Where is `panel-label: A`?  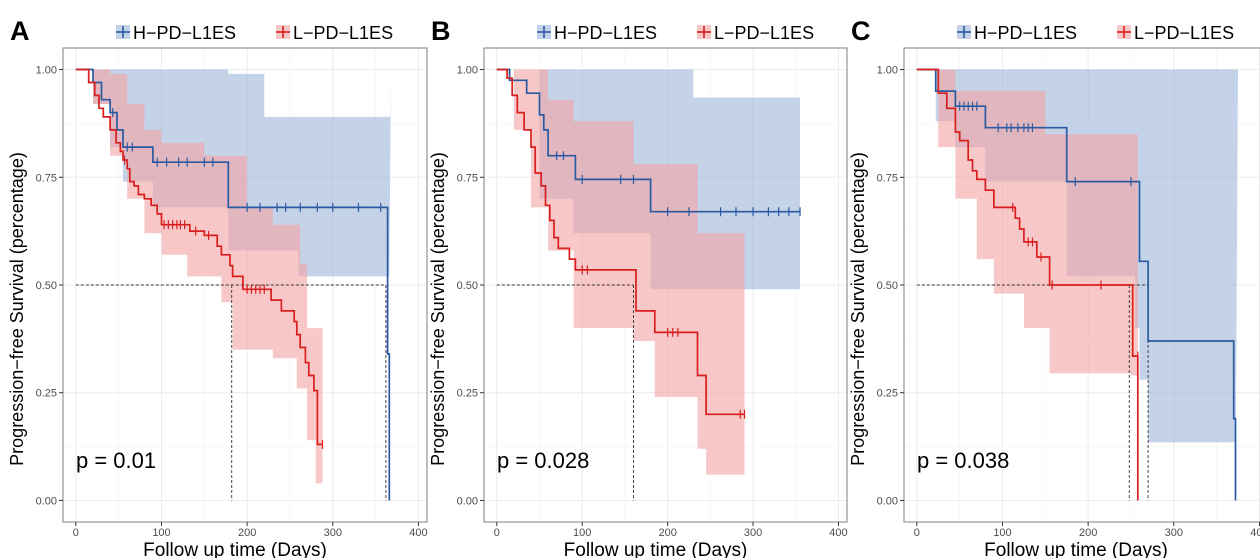
panel-label: A is located at coordinates (20, 31).